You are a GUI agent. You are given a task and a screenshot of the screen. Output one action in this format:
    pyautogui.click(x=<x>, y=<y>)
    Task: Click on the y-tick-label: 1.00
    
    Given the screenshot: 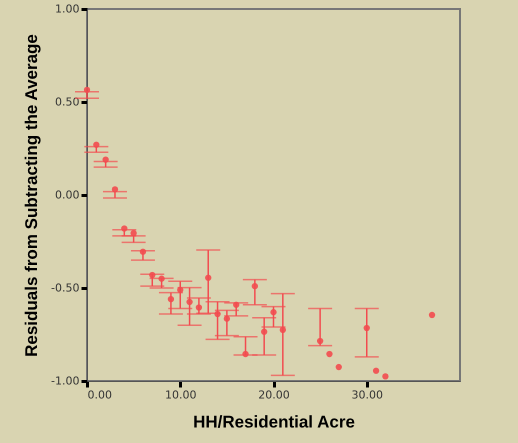 What is the action you would take?
    pyautogui.click(x=67, y=9)
    